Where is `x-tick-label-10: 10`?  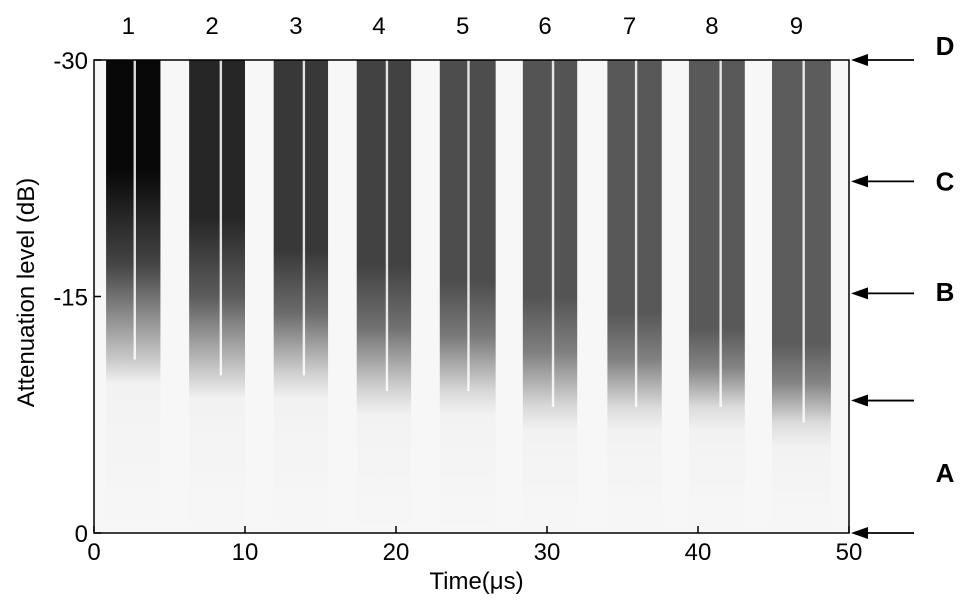
x-tick-label-10: 10 is located at coordinates (245, 552).